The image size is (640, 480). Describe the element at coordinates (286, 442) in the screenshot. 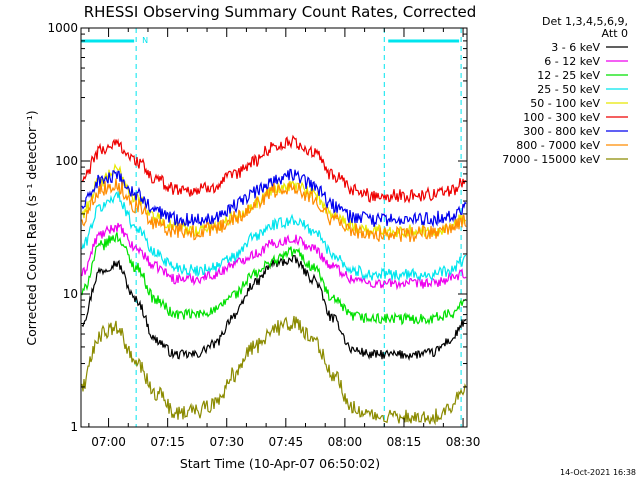

I see `x-tick-label-3: 07:45` at that location.